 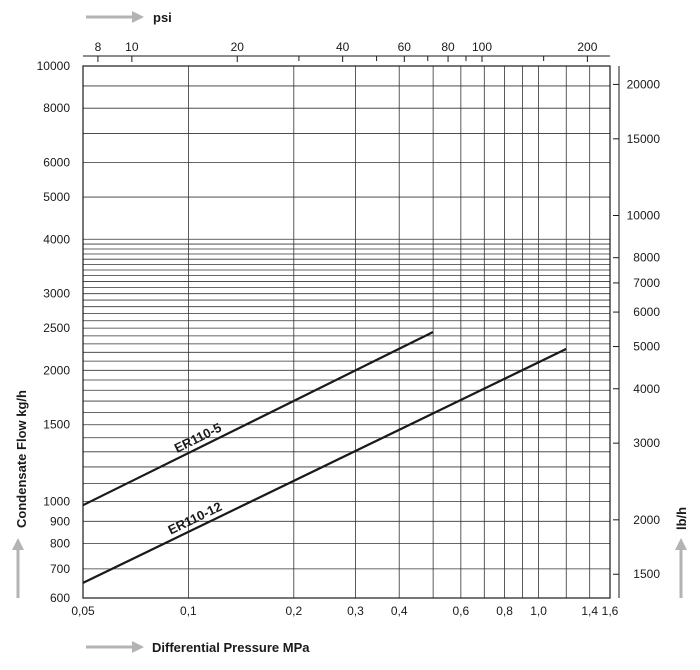 I want to click on right-tick-label: 5000, so click(x=646, y=347).